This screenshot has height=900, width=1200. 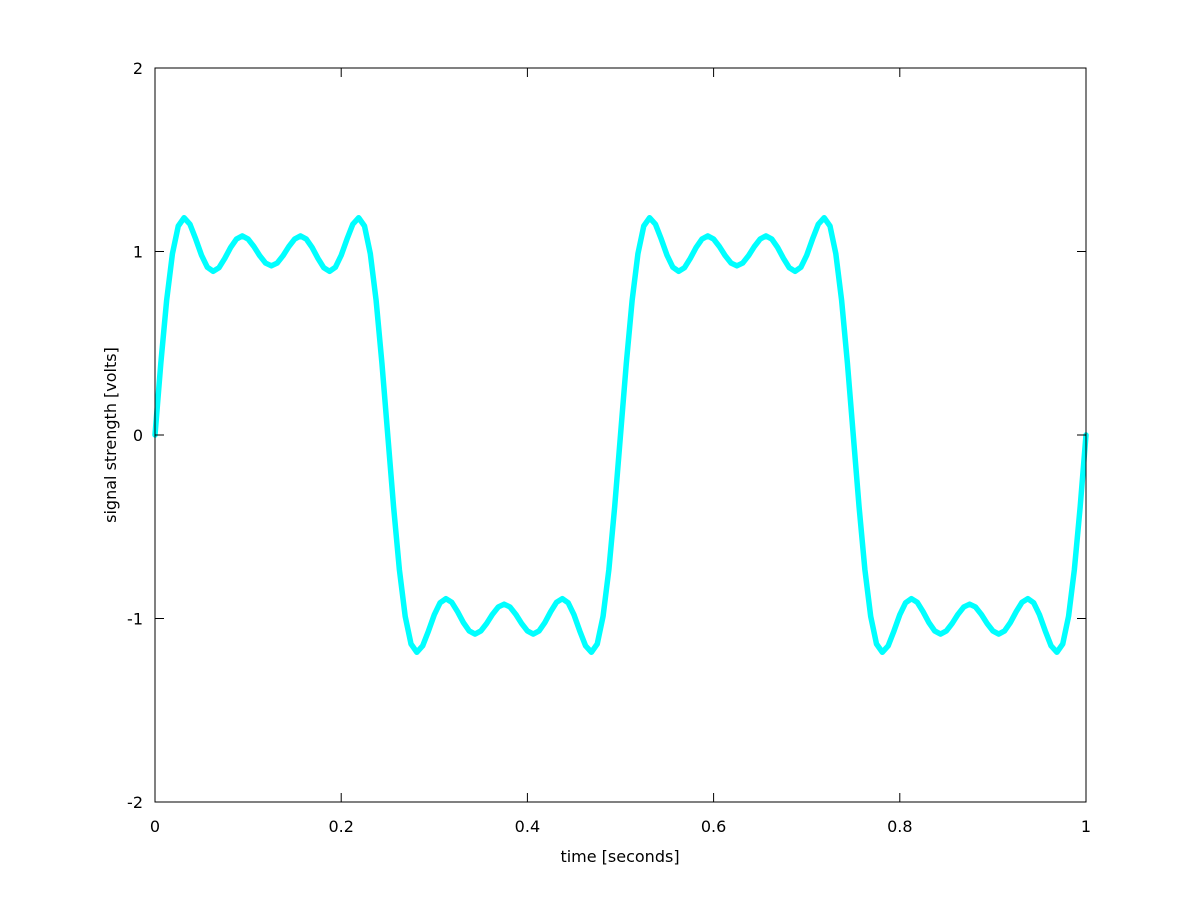 I want to click on x-axis-label: time [seconds], so click(x=619, y=856).